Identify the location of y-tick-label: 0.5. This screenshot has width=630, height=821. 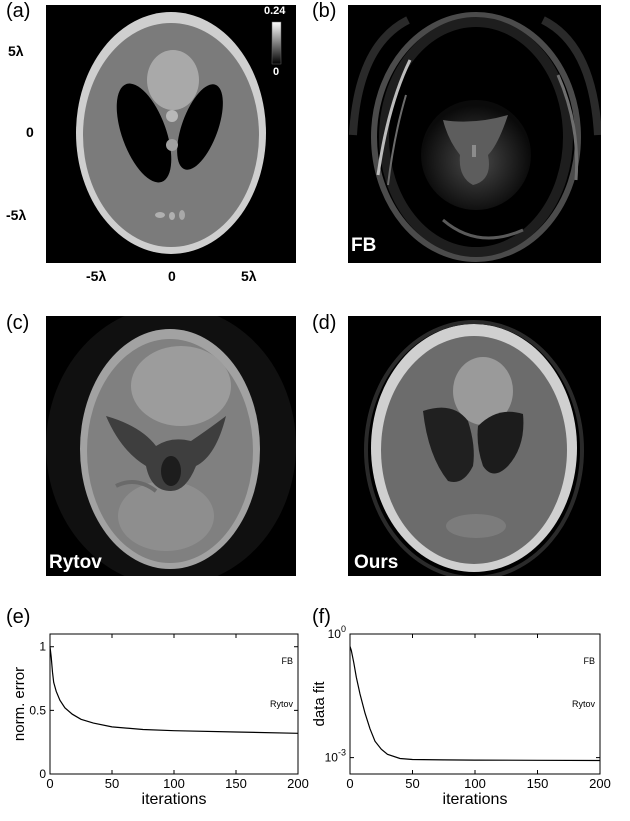
(37, 710).